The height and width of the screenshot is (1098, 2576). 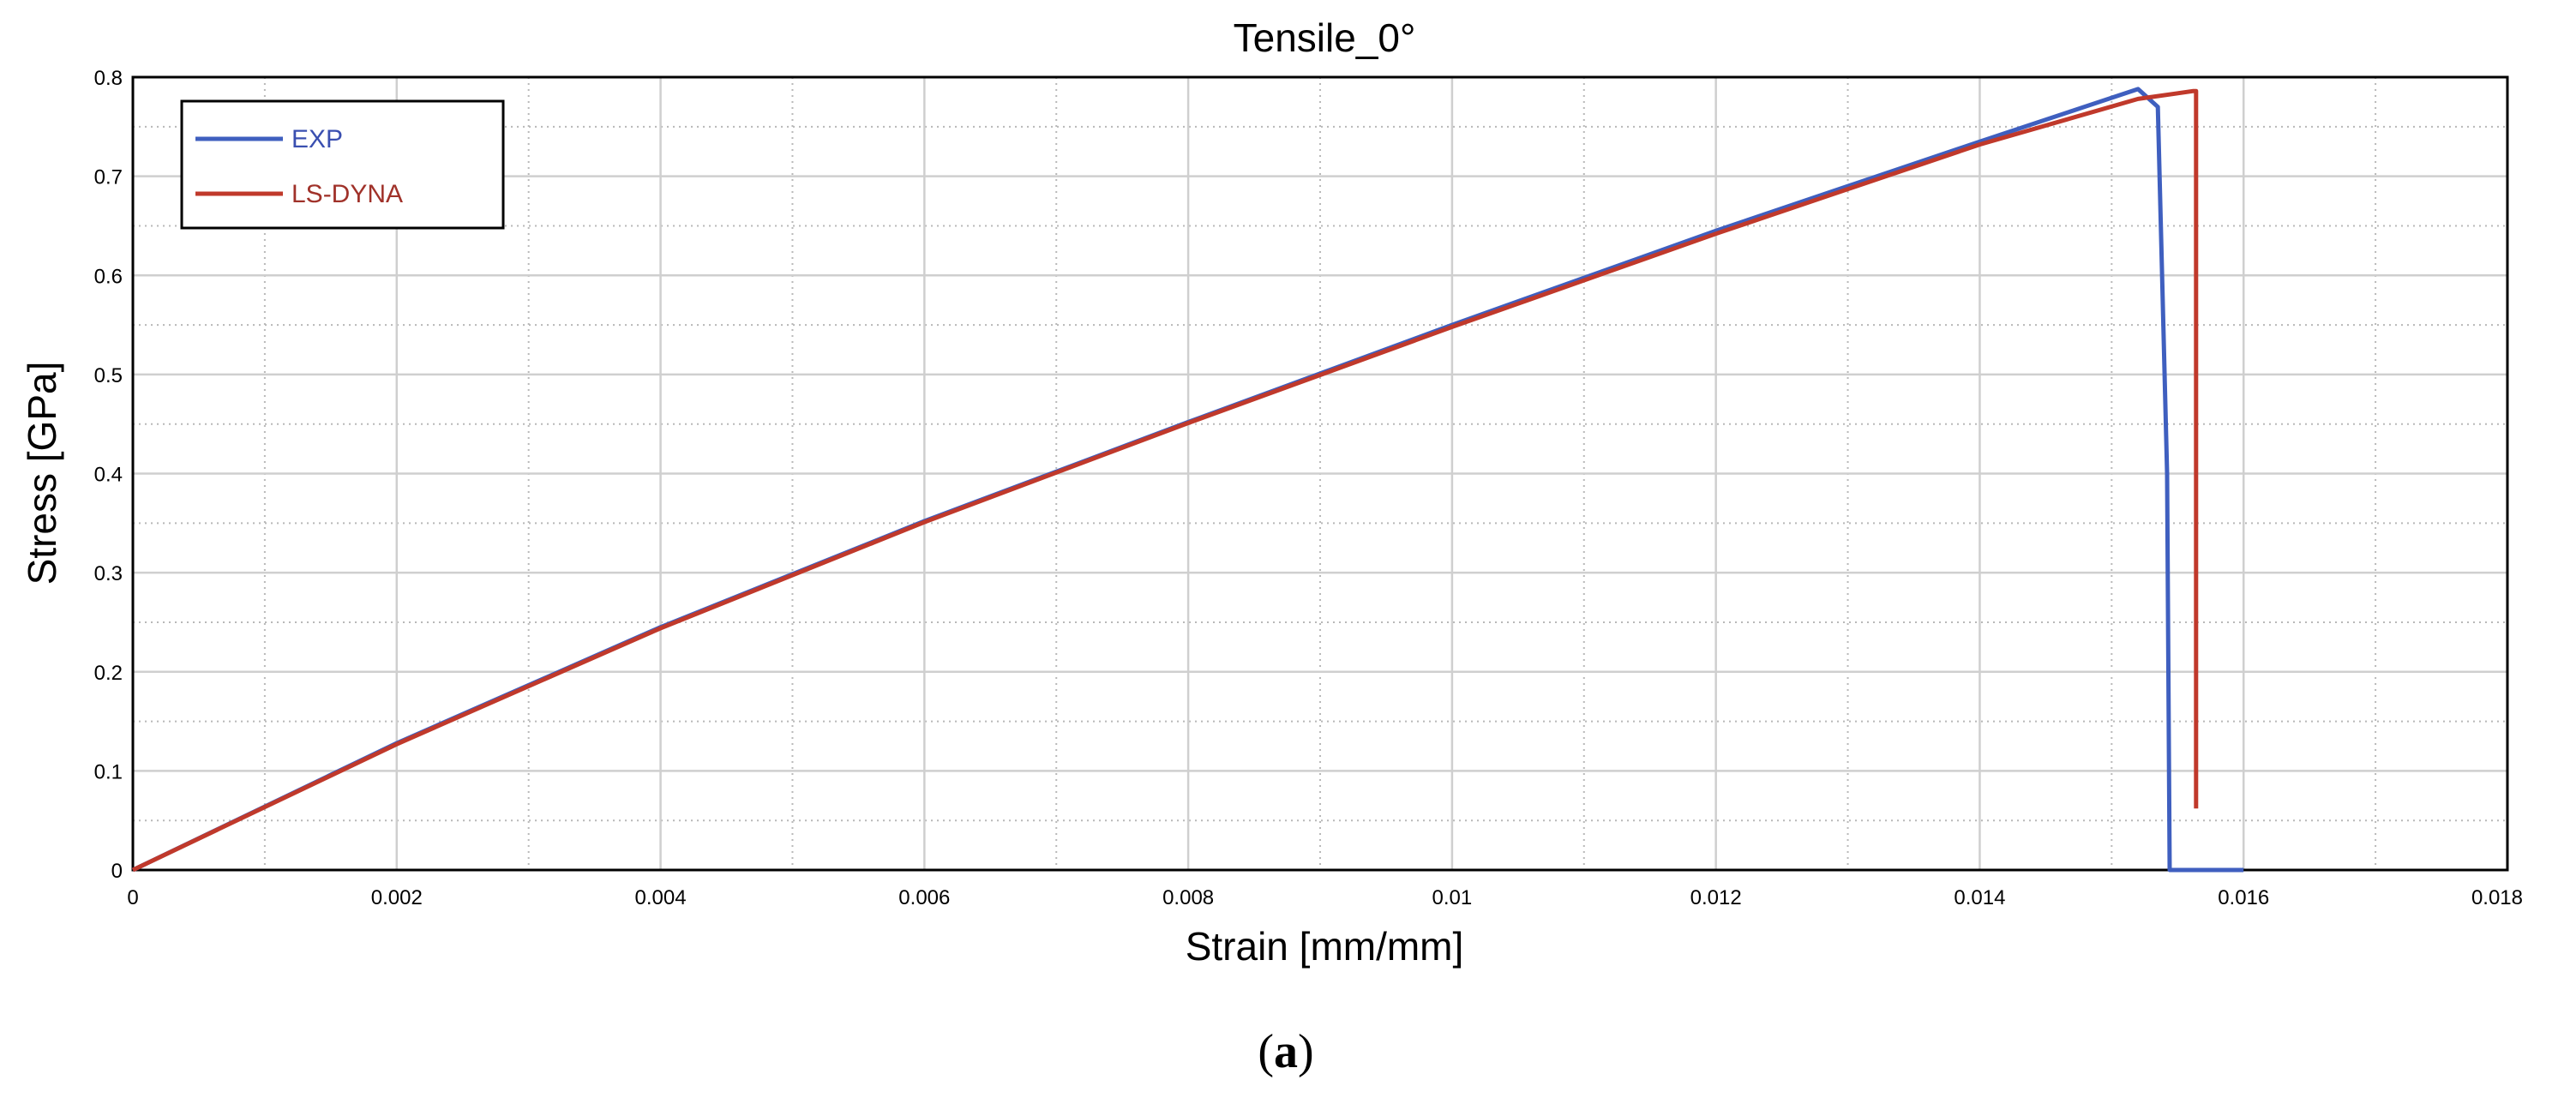 I want to click on x-tick-label: 0.006, so click(x=924, y=898).